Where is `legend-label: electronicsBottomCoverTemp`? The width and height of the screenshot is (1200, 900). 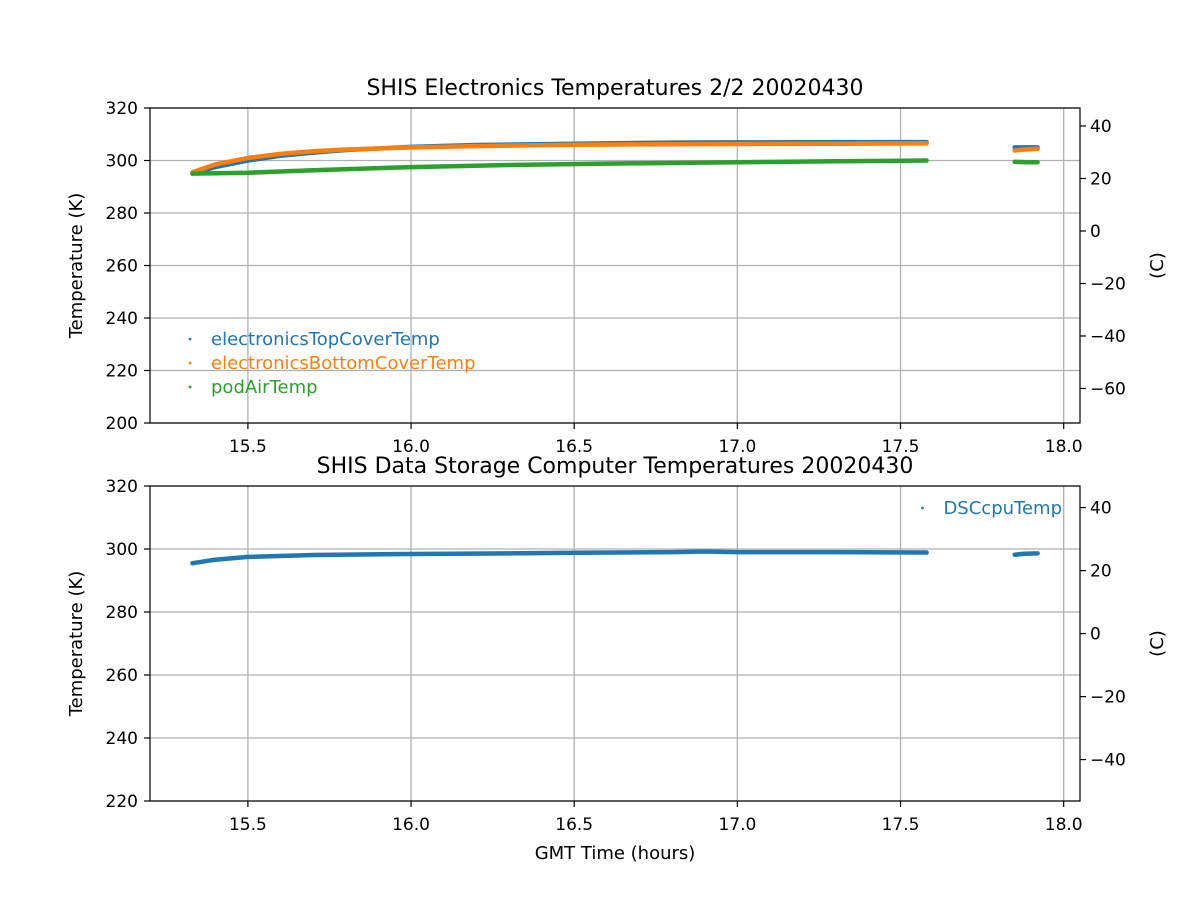
legend-label: electronicsBottomCoverTemp is located at coordinates (343, 363).